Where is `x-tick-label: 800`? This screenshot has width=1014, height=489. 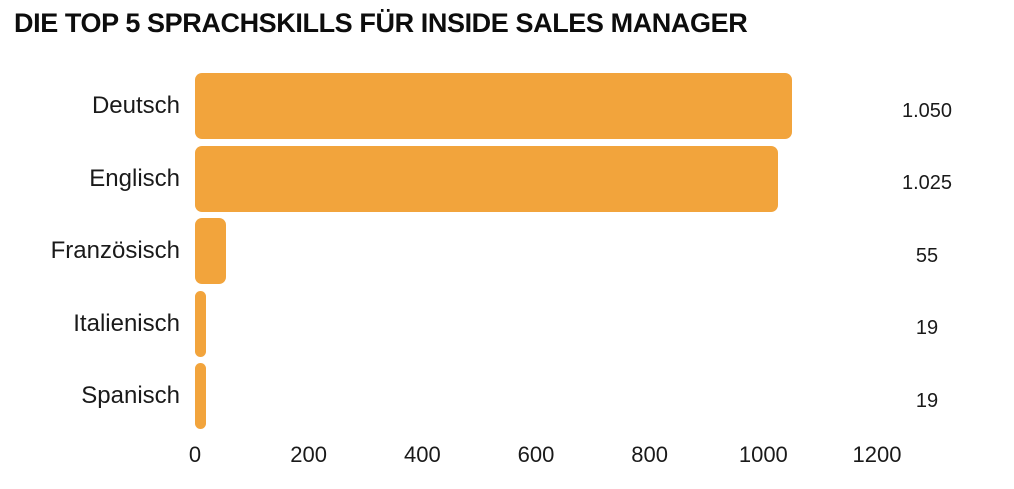 x-tick-label: 800 is located at coordinates (650, 454).